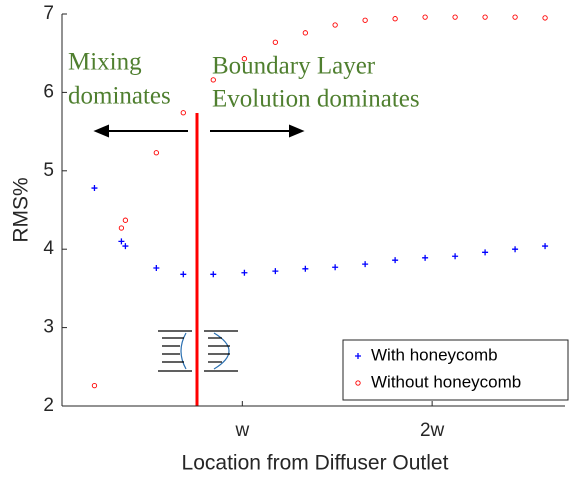  I want to click on annotation: Mixing, so click(105, 62).